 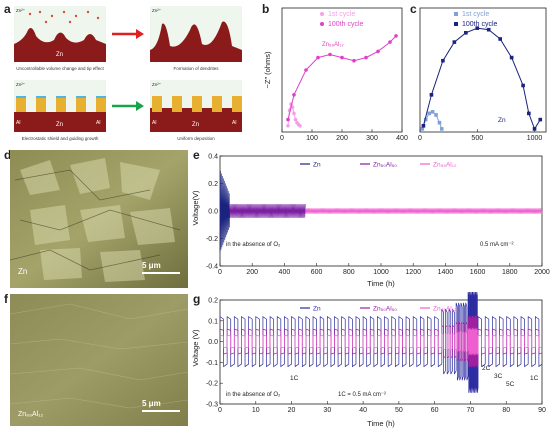 What do you see at coordinates (471, 410) in the screenshot?
I see `chart-g-xtick-label: 70` at bounding box center [471, 410].